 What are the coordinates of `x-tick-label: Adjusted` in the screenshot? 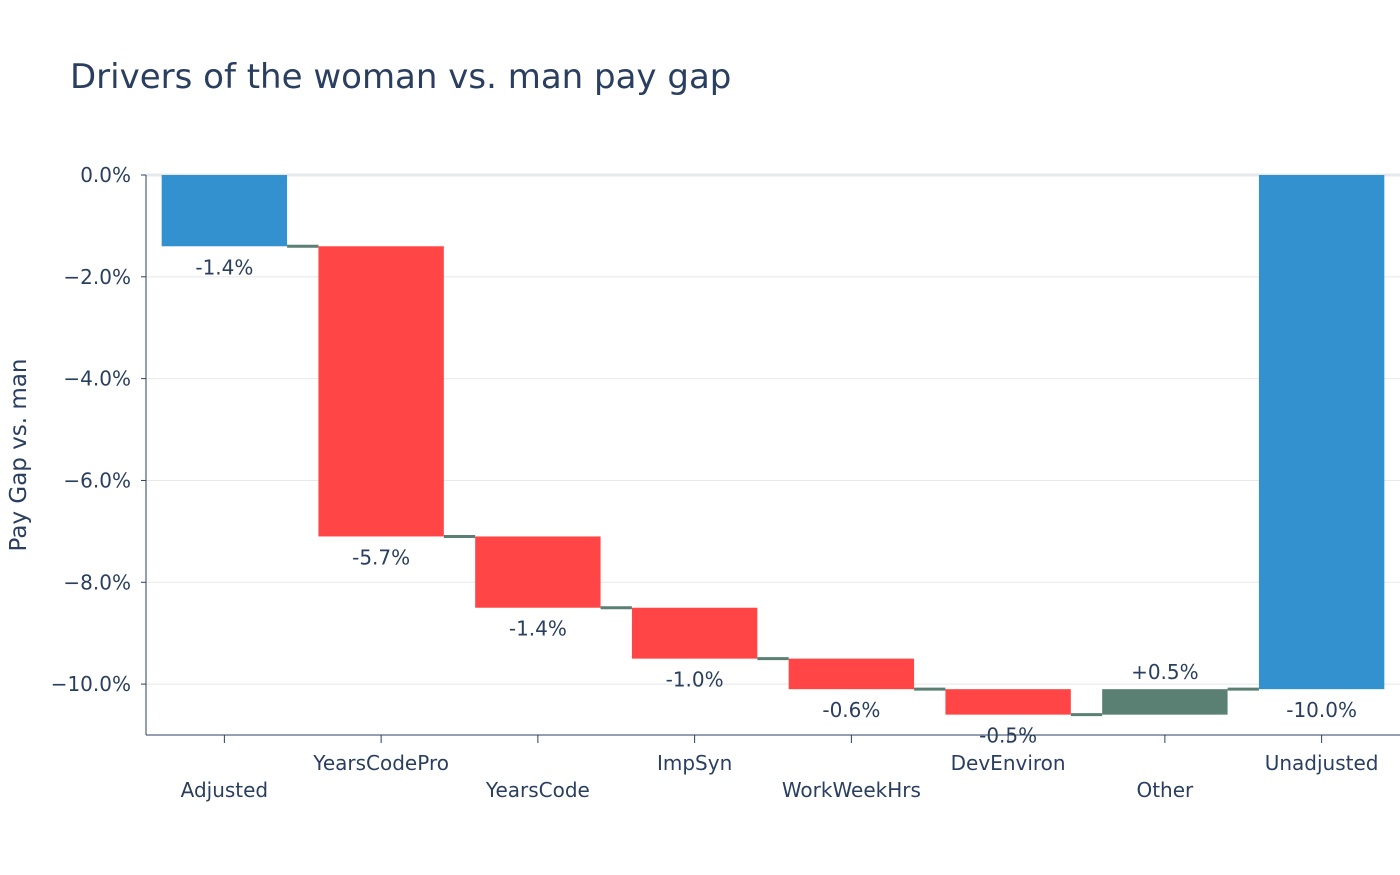 It's located at (225, 790).